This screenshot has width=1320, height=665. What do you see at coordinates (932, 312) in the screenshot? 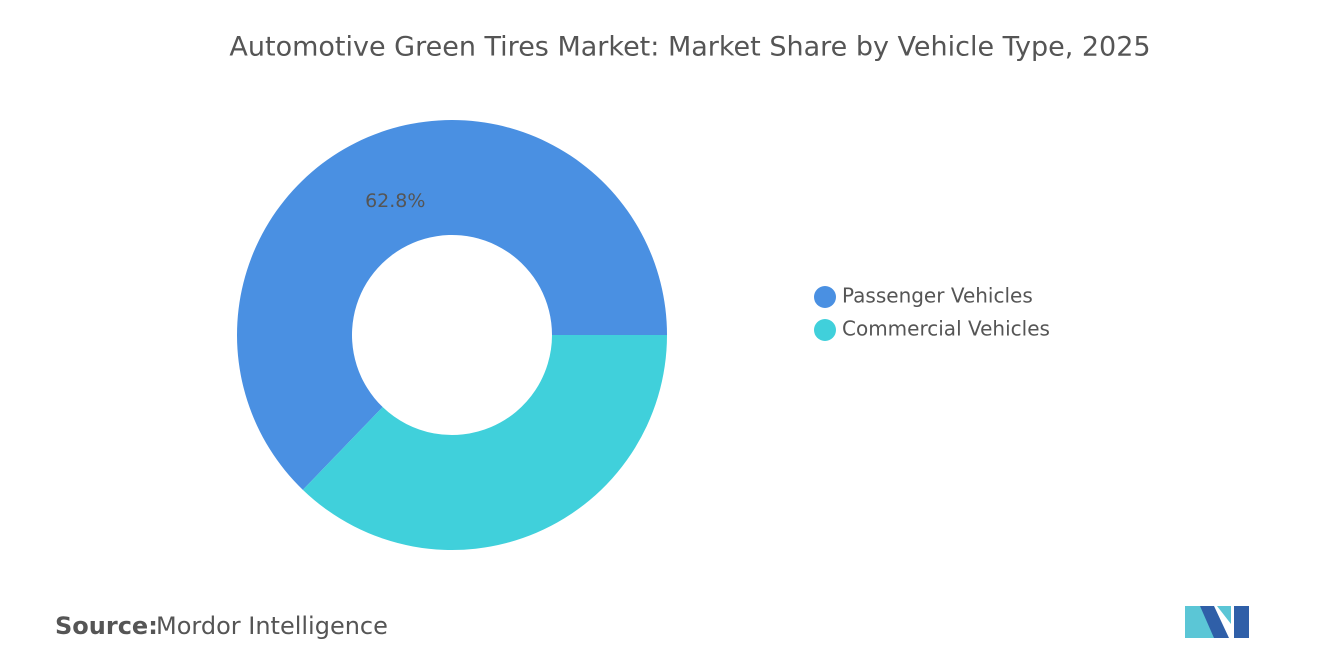
I see `legend: Passenger Vehicles Commercial Vehicles` at bounding box center [932, 312].